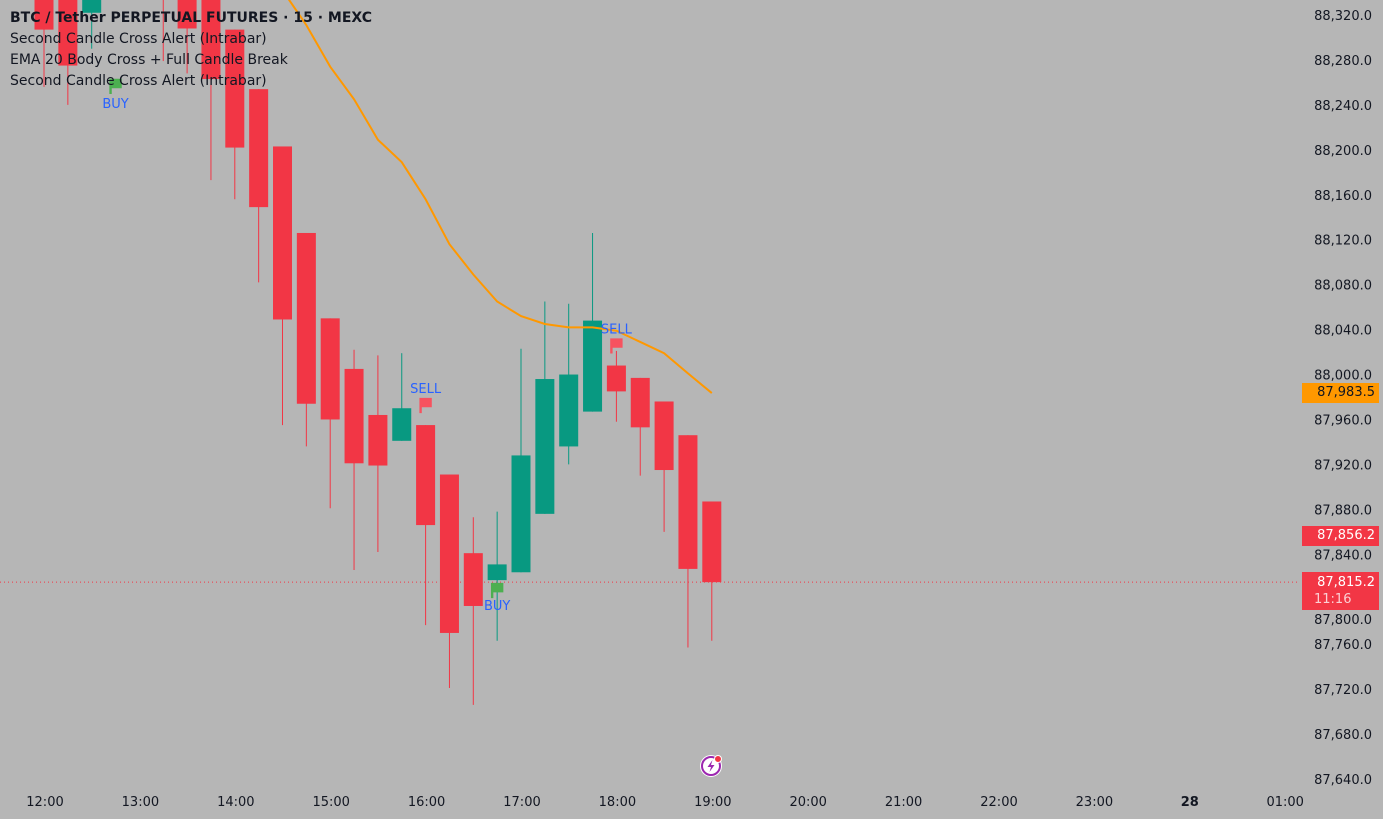 The width and height of the screenshot is (1383, 819). What do you see at coordinates (1343, 151) in the screenshot?
I see `price-axis-label: 88,200.0` at bounding box center [1343, 151].